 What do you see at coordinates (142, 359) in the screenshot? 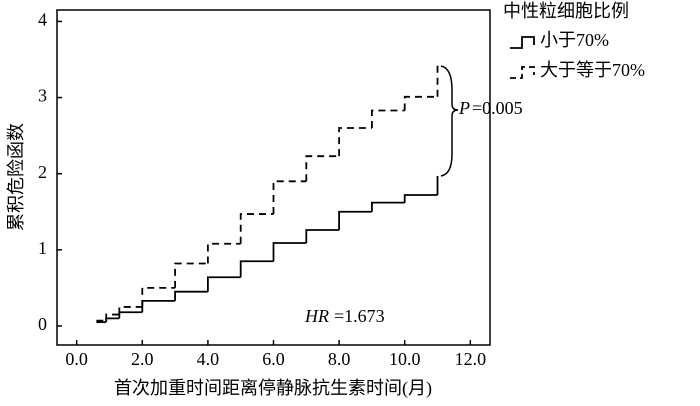
I see `x-tick-label: 2.0` at bounding box center [142, 359].